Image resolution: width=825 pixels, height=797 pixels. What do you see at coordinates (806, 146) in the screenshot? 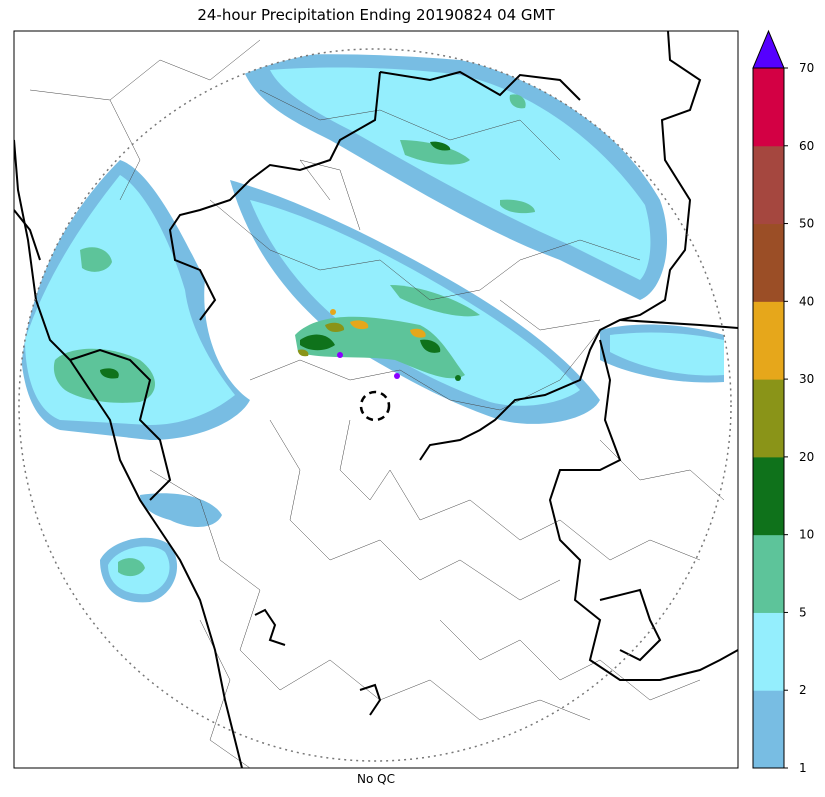
I see `colorbar-tick-label: 60` at bounding box center [806, 146].